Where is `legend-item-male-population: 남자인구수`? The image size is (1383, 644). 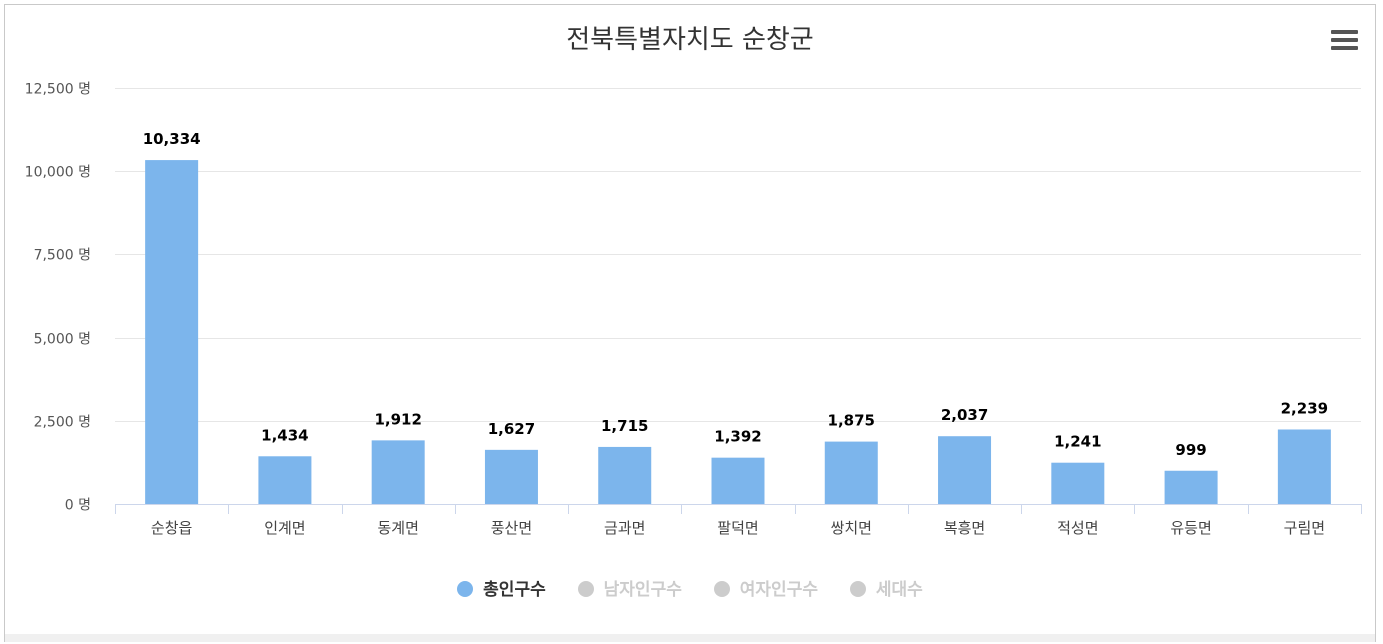
legend-item-male-population: 남자인구수 is located at coordinates (629, 587).